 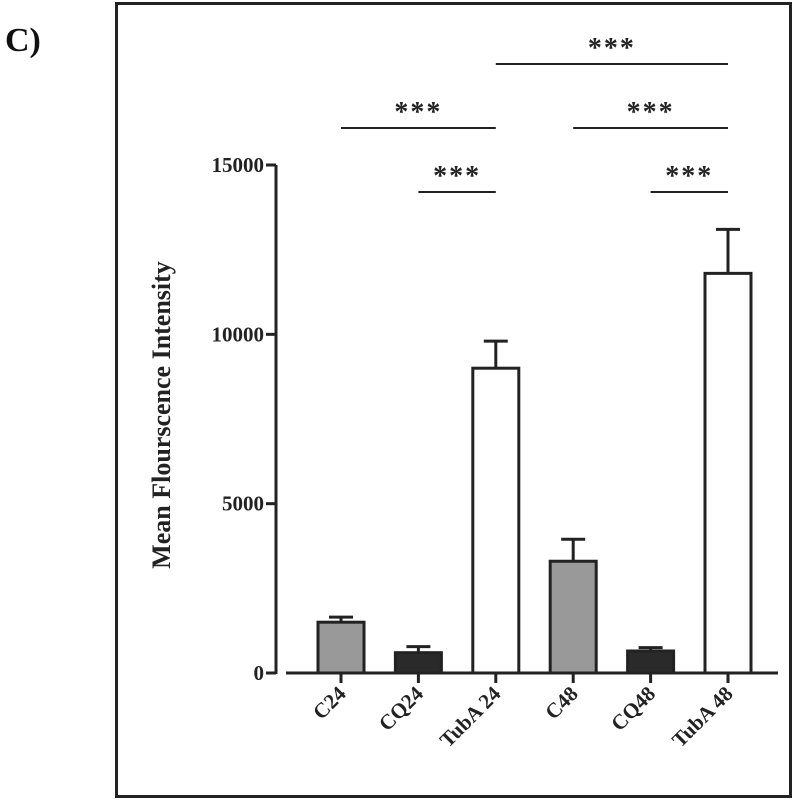 I want to click on x-tick-label: C48, so click(x=561, y=703).